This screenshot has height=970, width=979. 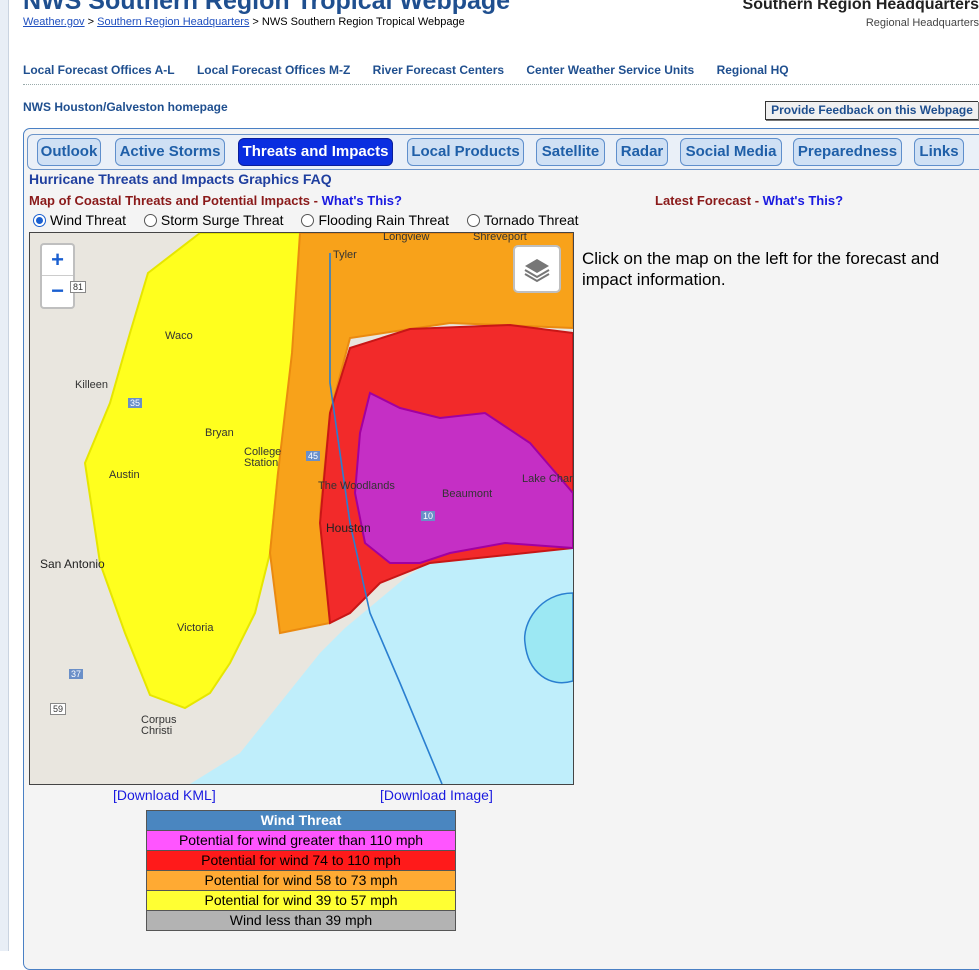 What do you see at coordinates (173, 22) in the screenshot?
I see `breadcrumb-srh: Southern Region Headquarters` at bounding box center [173, 22].